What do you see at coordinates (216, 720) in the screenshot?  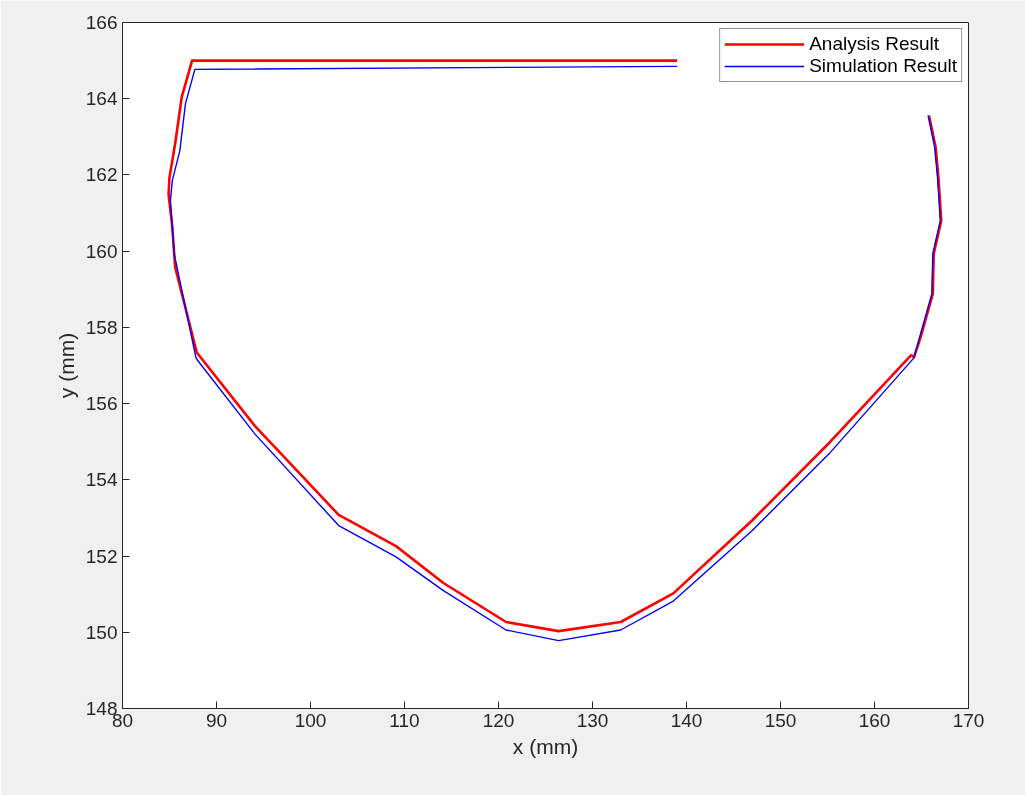 I see `x-tick-label: 90` at bounding box center [216, 720].